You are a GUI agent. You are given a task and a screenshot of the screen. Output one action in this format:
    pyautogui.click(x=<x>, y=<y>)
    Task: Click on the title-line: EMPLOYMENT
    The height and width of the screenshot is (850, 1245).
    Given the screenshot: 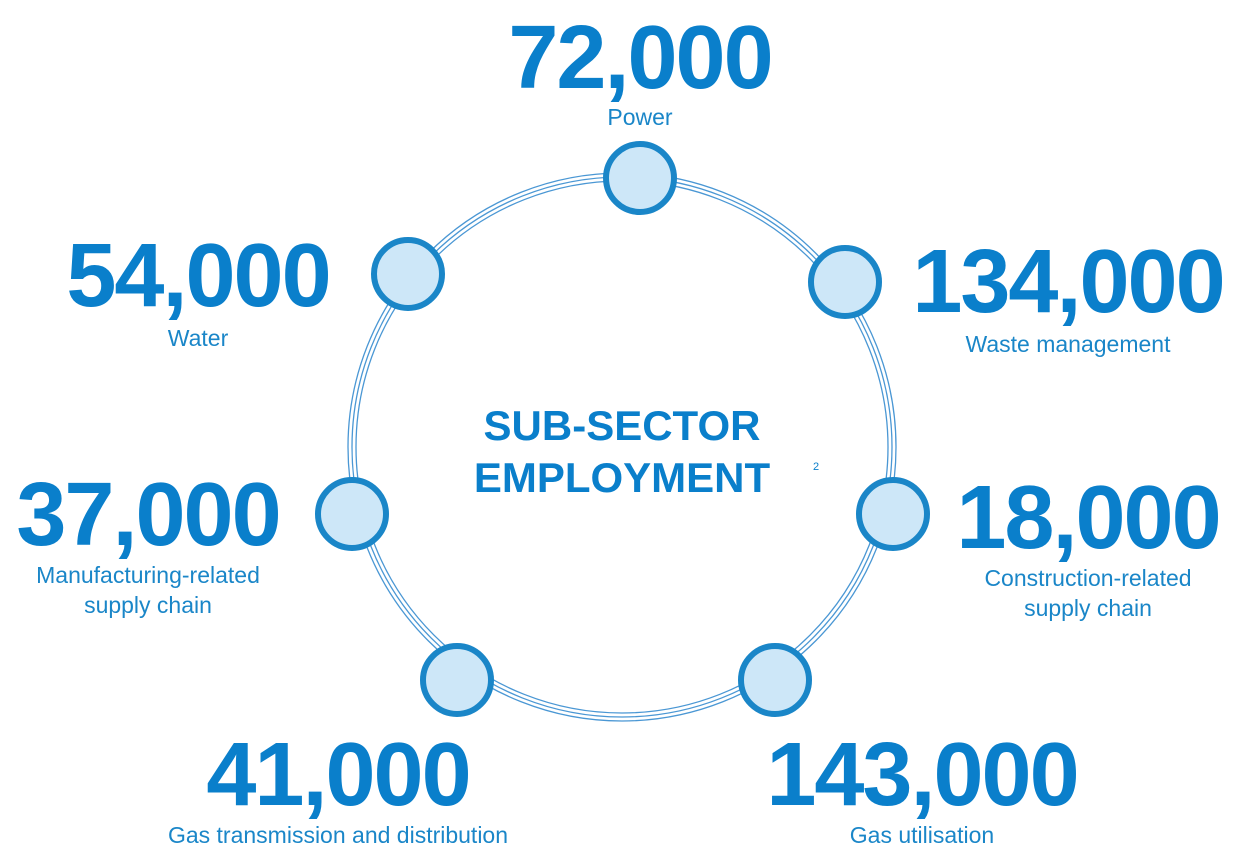 What is the action you would take?
    pyautogui.click(x=622, y=477)
    